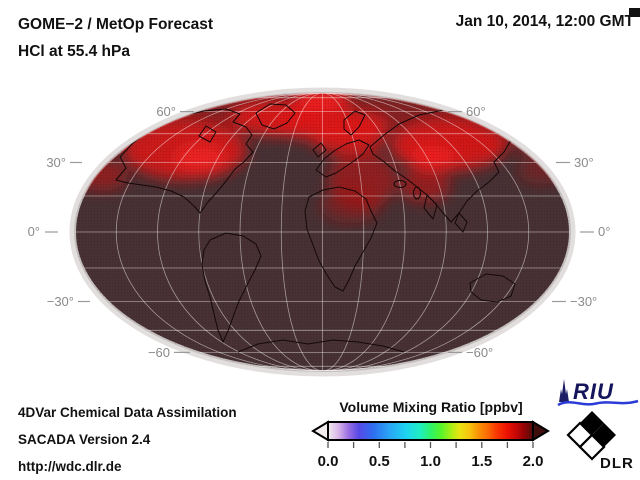 Image resolution: width=640 pixels, height=480 pixels. What do you see at coordinates (430, 431) in the screenshot?
I see `colorbar-gradient-bar` at bounding box center [430, 431].